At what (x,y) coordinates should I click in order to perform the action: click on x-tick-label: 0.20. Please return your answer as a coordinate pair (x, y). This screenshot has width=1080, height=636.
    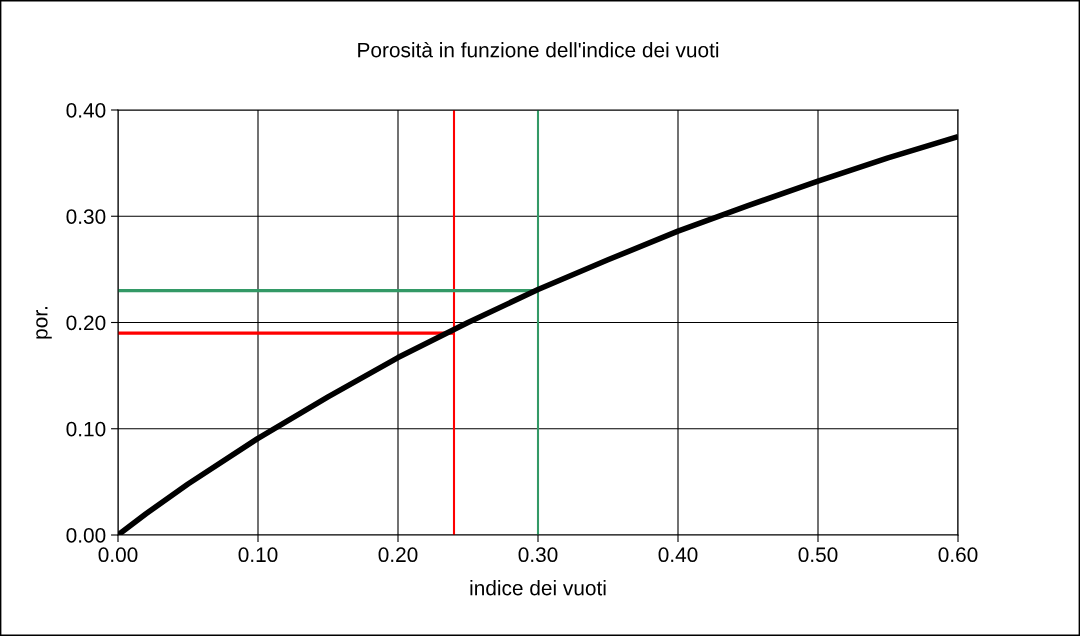
    Looking at the image, I should click on (398, 555).